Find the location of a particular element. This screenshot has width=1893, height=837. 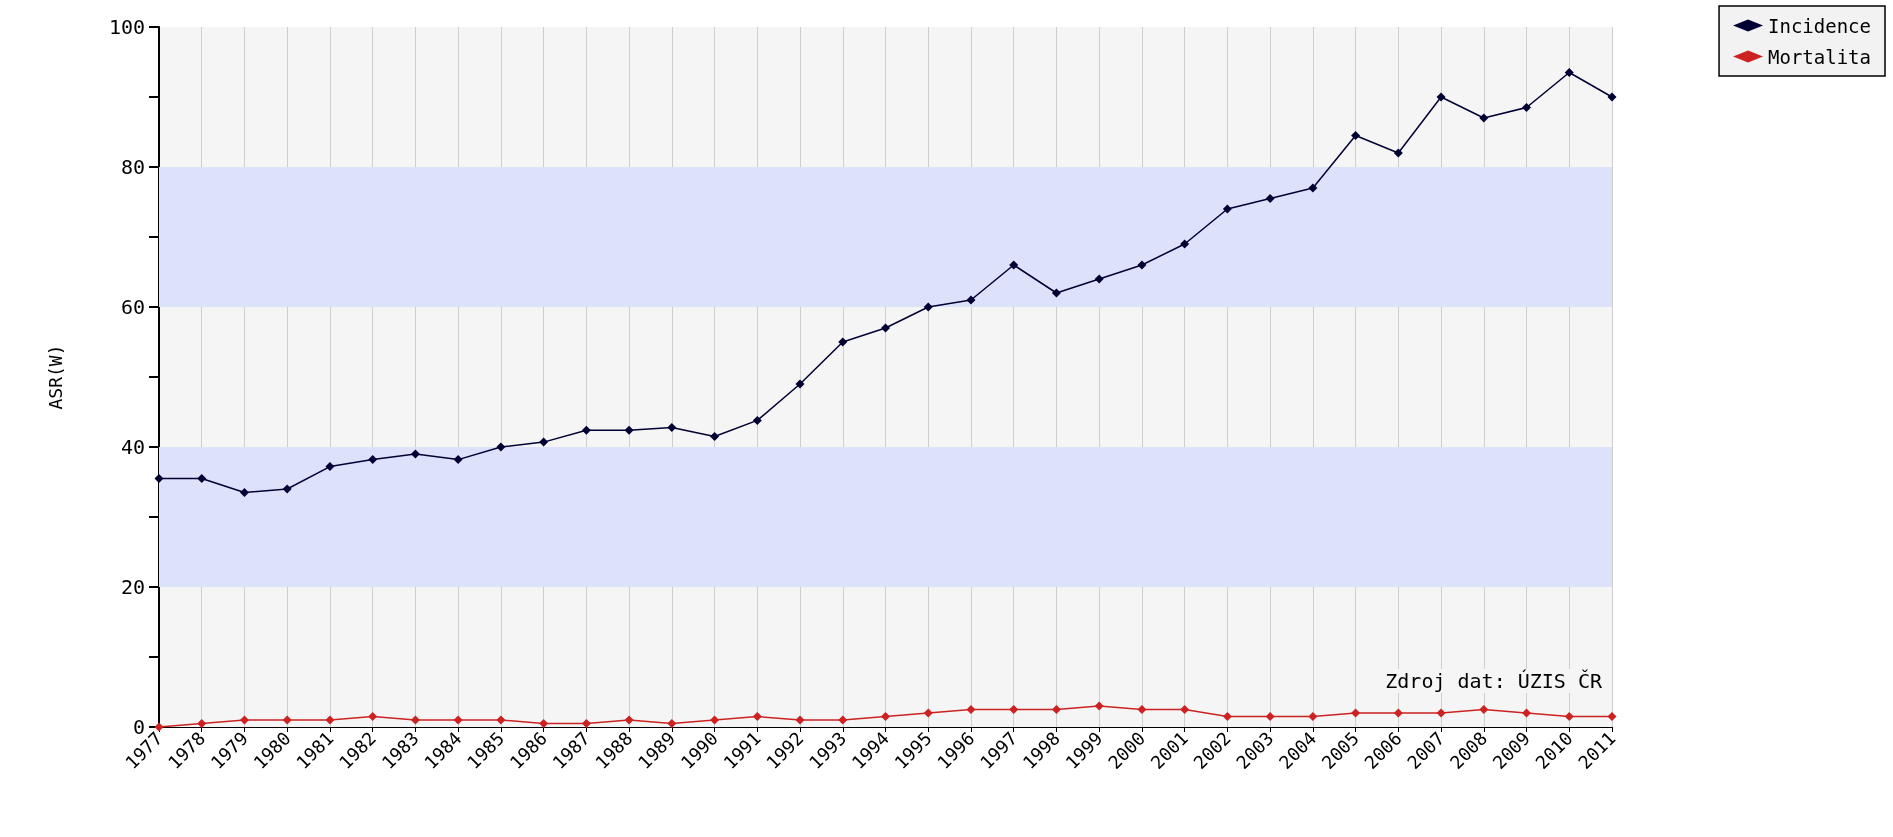

y-tick-label: 100 is located at coordinates (126, 27).